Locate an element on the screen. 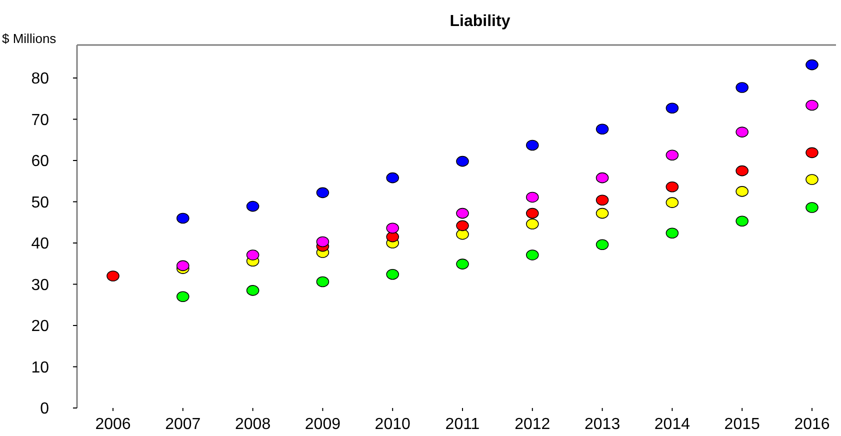  y-tick-label: 30 is located at coordinates (40, 285).